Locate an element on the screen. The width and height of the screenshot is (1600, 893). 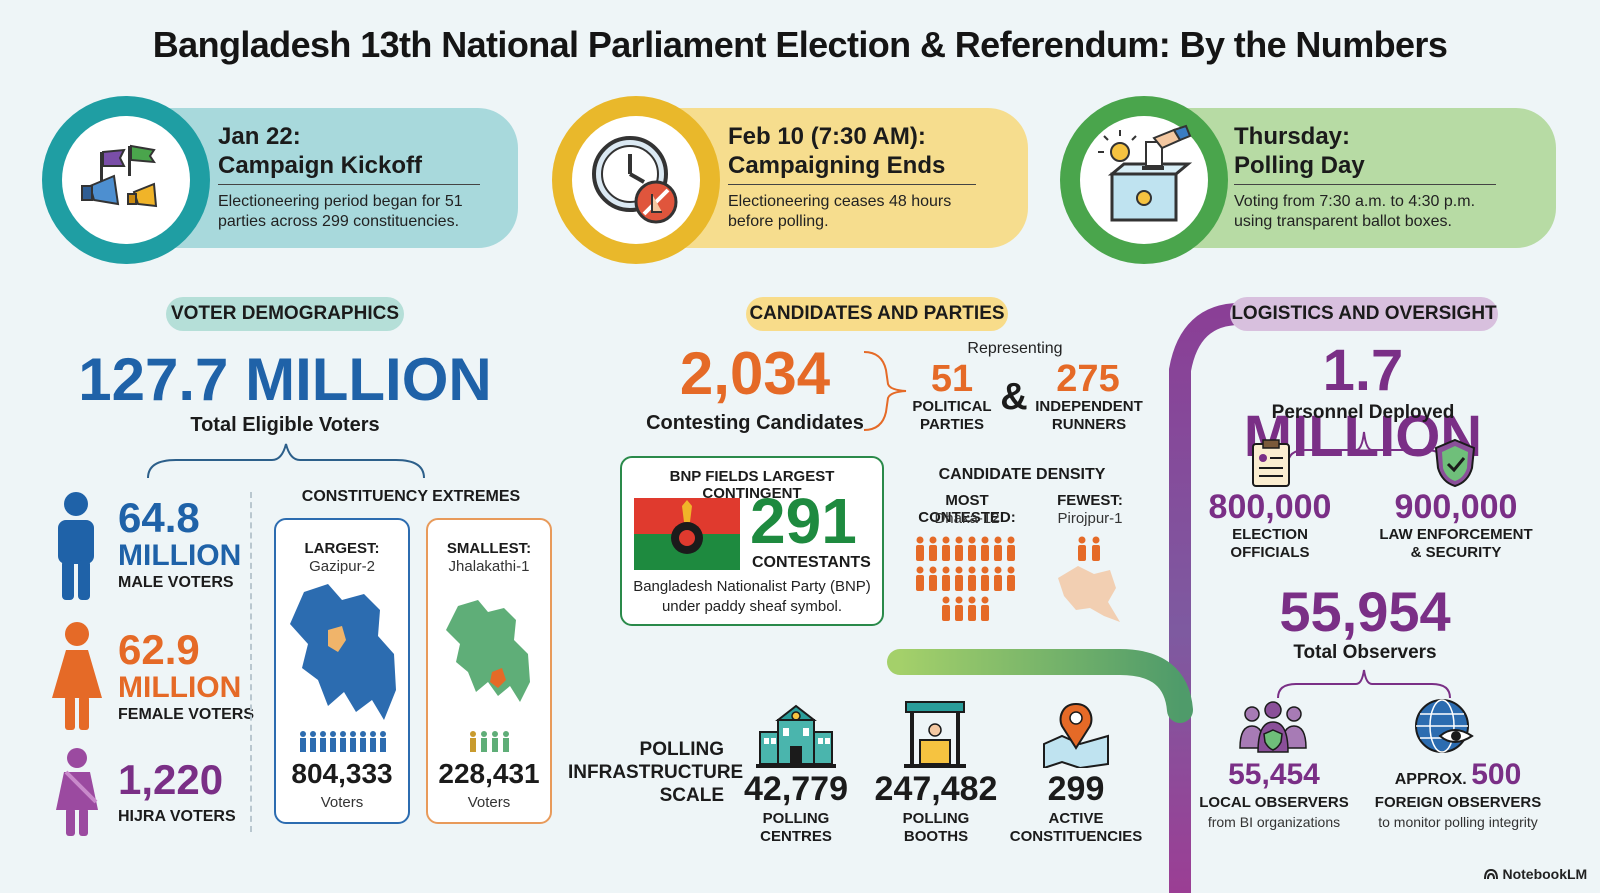
largest-constituency-card: LARGEST: Gazipur-2 804,333 Voters is located at coordinates (342, 671).